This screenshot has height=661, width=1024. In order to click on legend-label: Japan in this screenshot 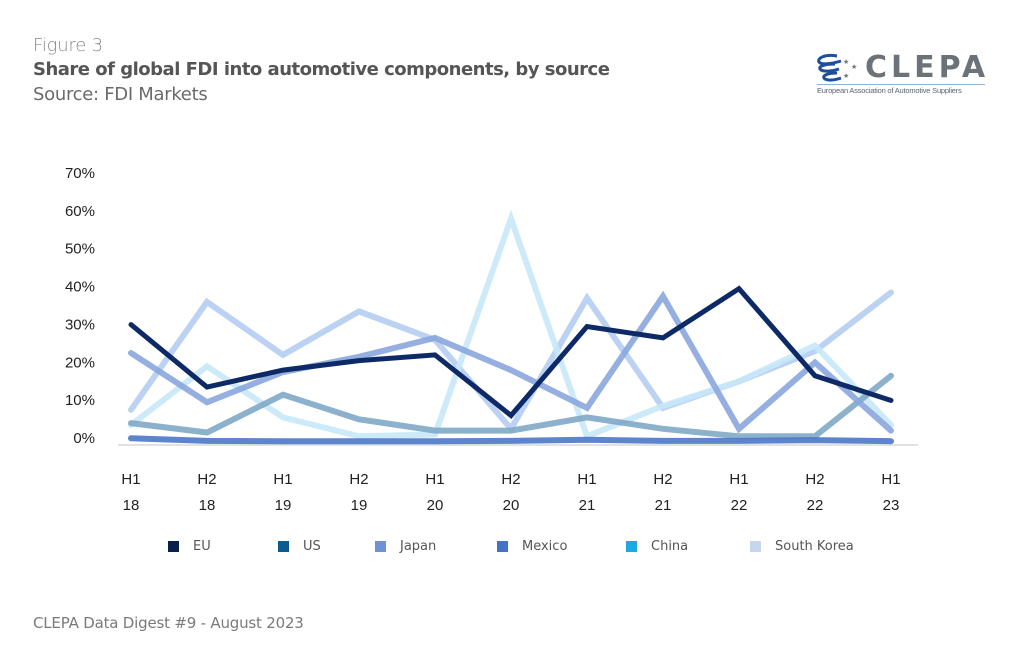, I will do `click(418, 546)`.